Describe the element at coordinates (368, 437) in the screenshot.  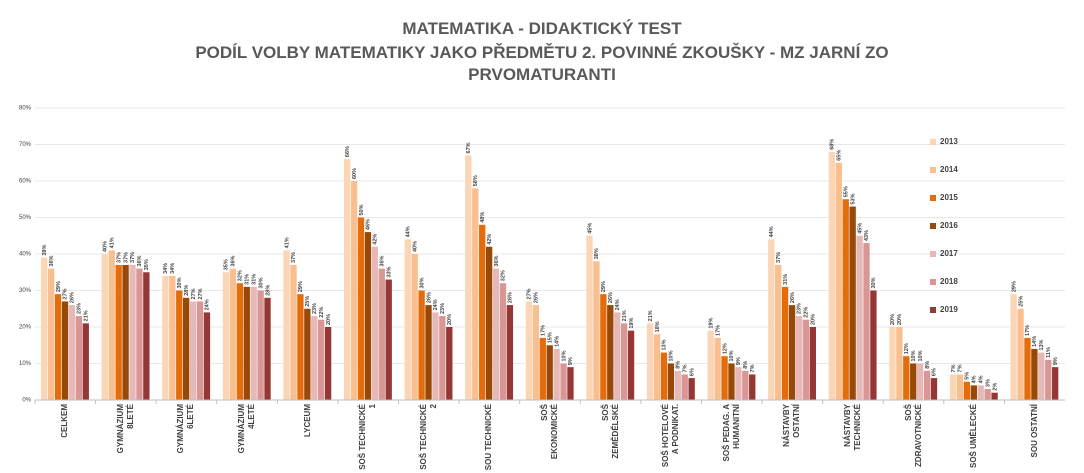
I see `x-tick-label: SOŠ TECHNICKÉ 1` at that location.